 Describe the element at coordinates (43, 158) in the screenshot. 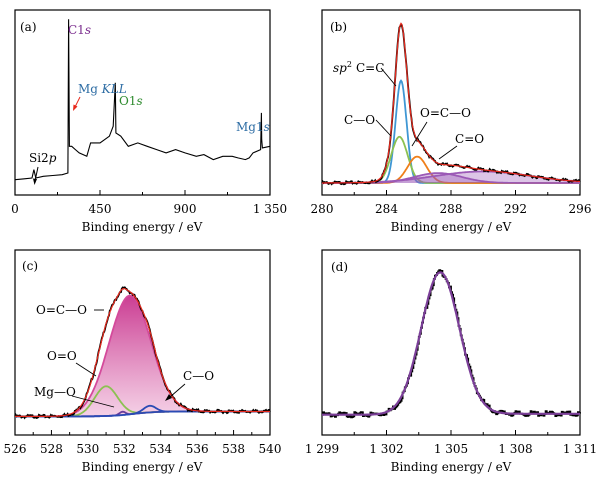

I see `annotation-si2p: Si2p` at that location.